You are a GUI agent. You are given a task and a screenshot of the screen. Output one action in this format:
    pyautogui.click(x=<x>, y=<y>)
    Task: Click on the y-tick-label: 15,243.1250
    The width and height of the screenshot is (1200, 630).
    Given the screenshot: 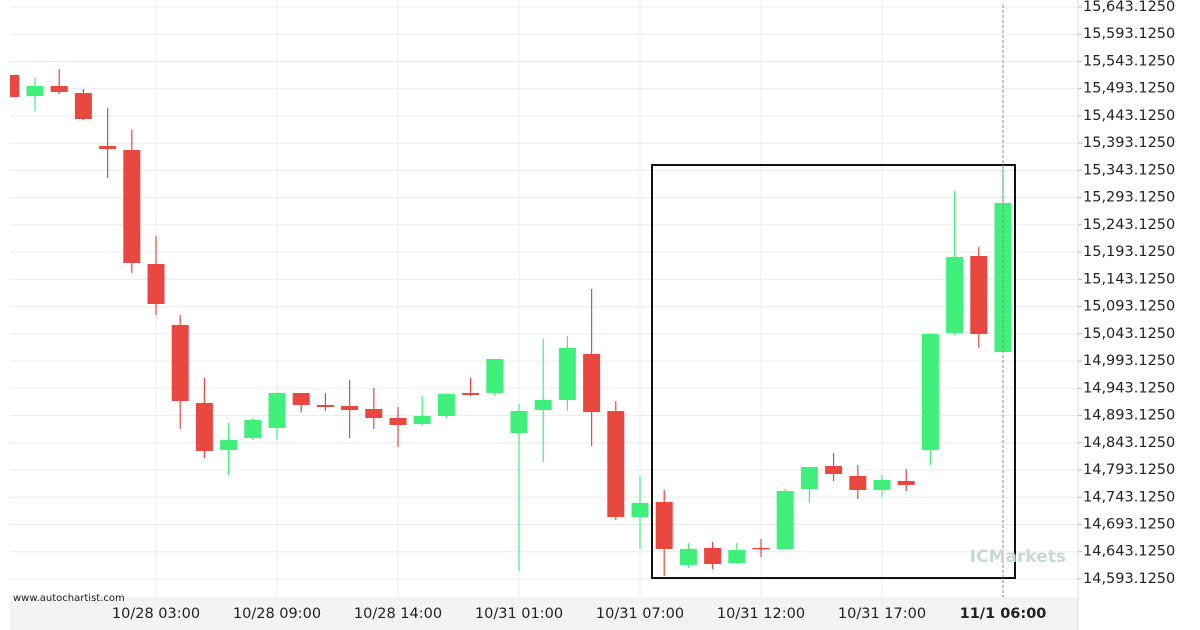 What is the action you would take?
    pyautogui.click(x=1129, y=225)
    